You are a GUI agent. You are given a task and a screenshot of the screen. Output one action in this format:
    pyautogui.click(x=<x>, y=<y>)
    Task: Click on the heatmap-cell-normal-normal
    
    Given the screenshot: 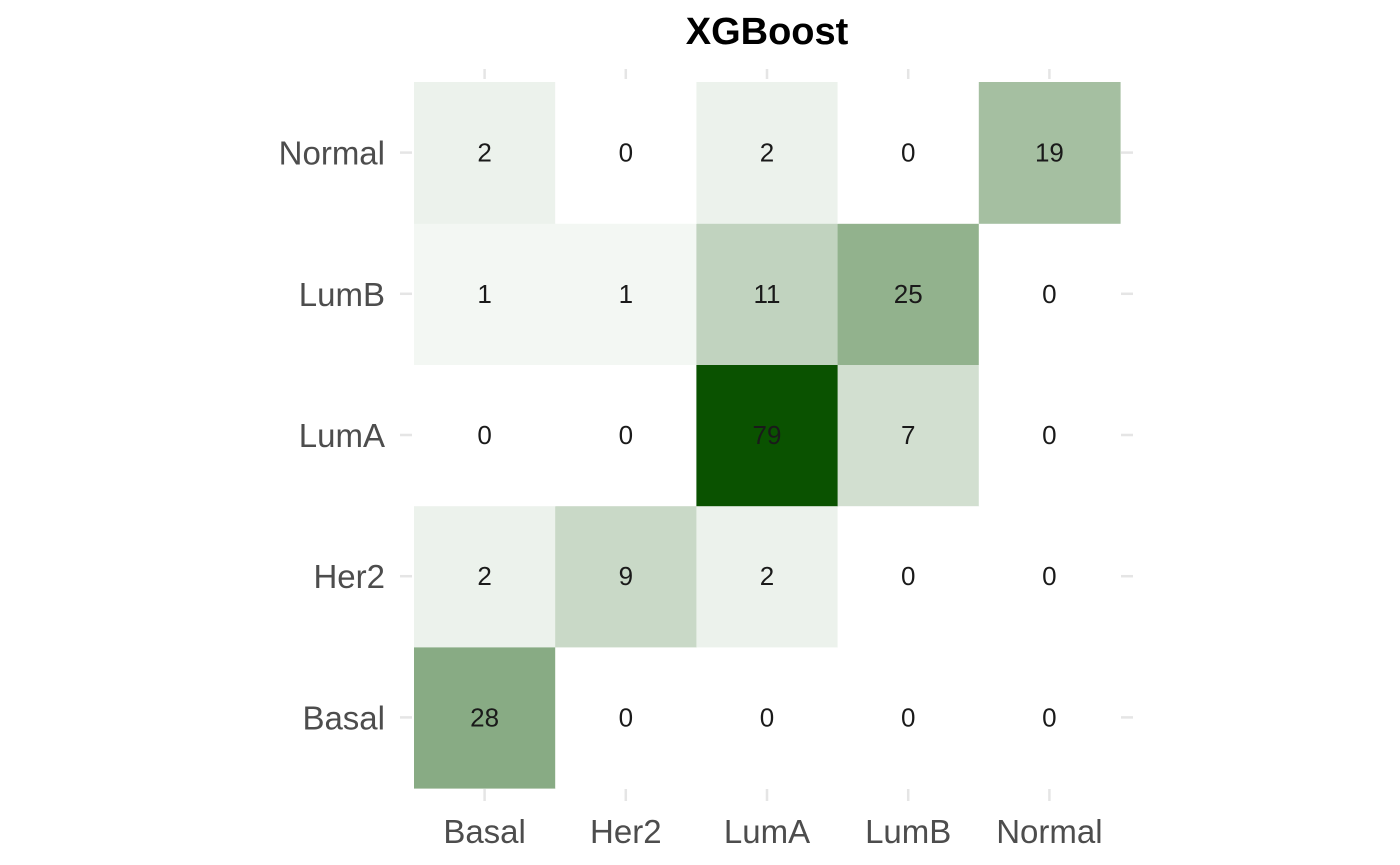 What is the action you would take?
    pyautogui.click(x=1049, y=153)
    